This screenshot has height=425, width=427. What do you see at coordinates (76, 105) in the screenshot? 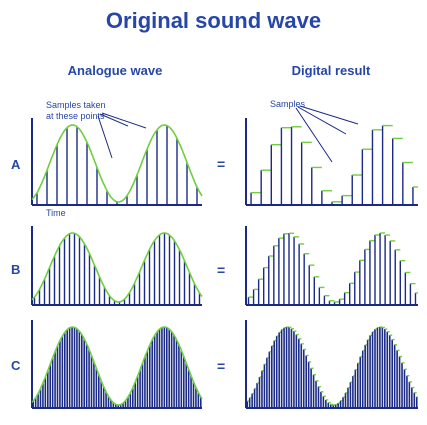
I see `samples-taken-note: Samples taken` at bounding box center [76, 105].